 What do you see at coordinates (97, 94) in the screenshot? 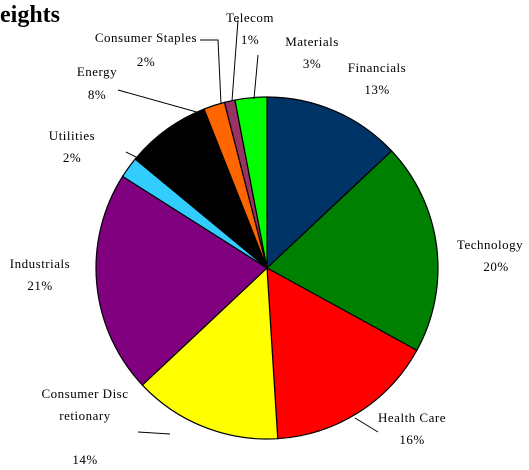
I see `value-label: 8%` at bounding box center [97, 94].